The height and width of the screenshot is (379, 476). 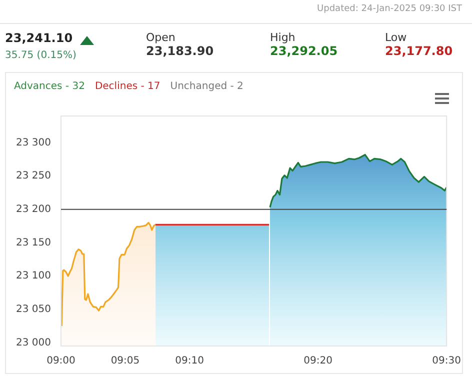 What do you see at coordinates (127, 86) in the screenshot?
I see `text: Declines - 17` at bounding box center [127, 86].